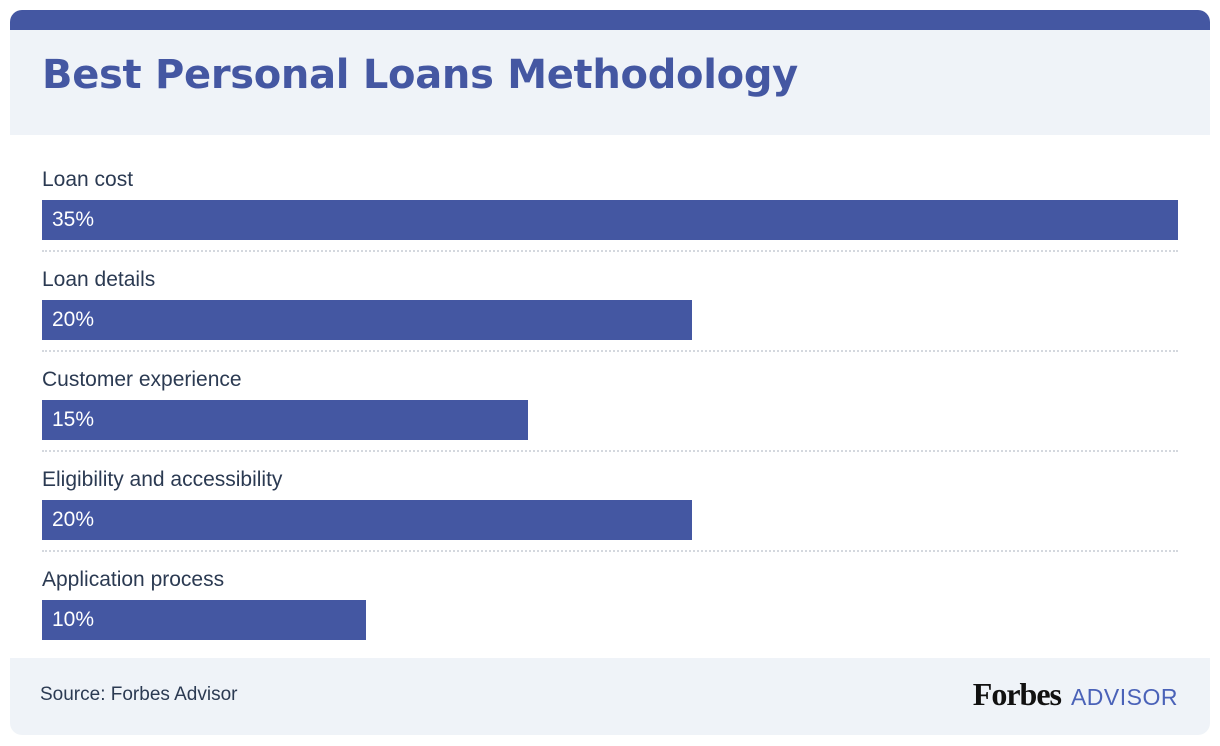  Describe the element at coordinates (88, 179) in the screenshot. I see `category-label: Loan cost` at that location.